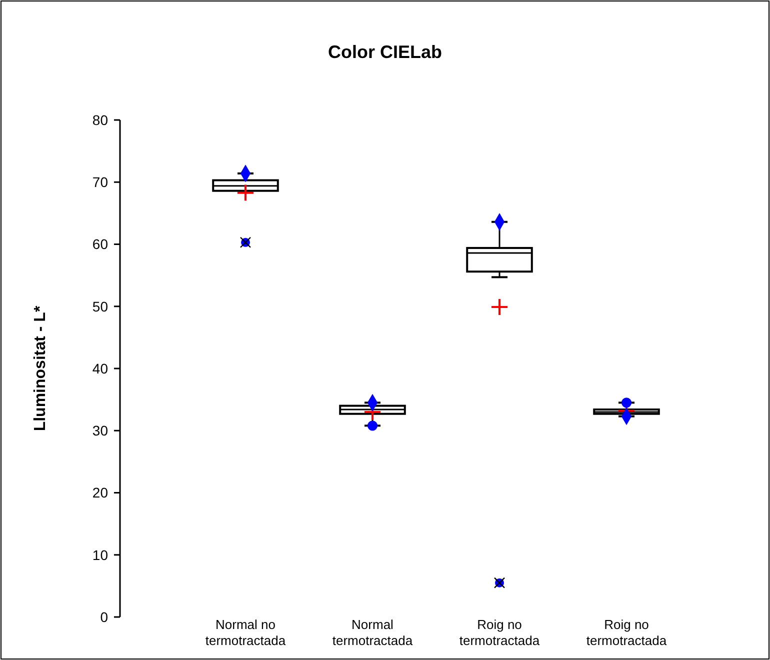 The image size is (770, 660). Describe the element at coordinates (100, 368) in the screenshot. I see `y-tick-label: 40` at that location.